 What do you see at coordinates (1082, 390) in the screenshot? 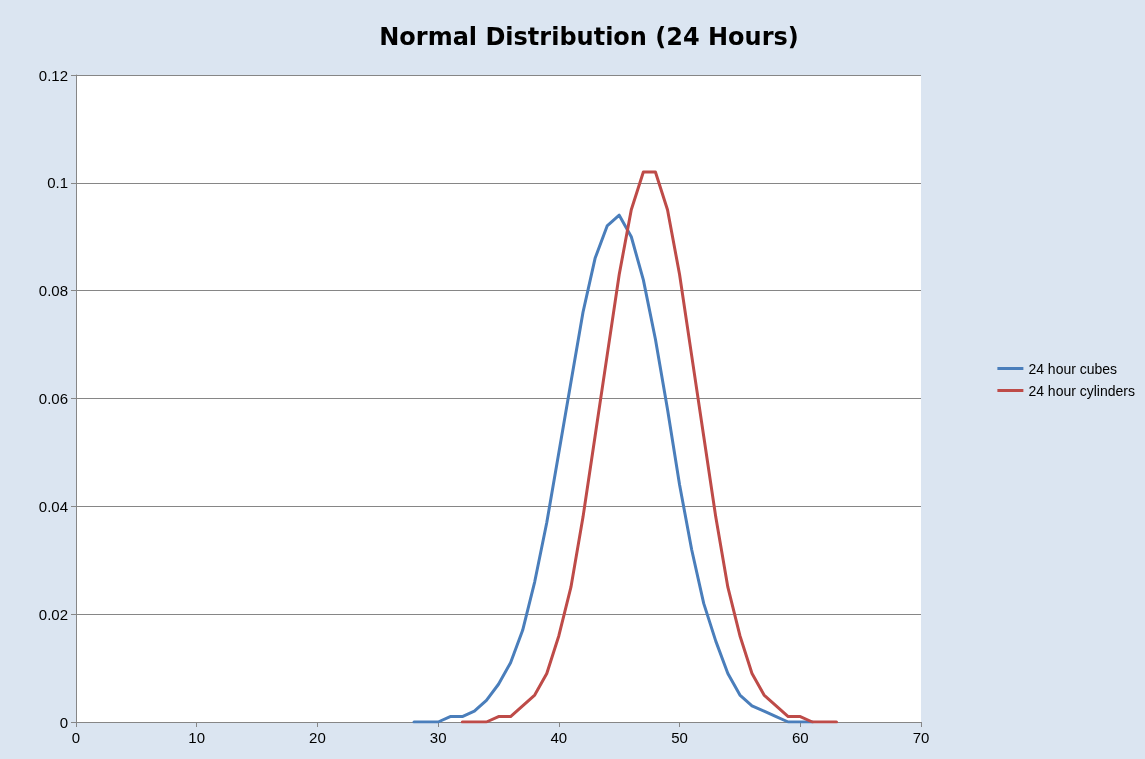
I see `legend-label: 24 hour cylinders` at bounding box center [1082, 390].